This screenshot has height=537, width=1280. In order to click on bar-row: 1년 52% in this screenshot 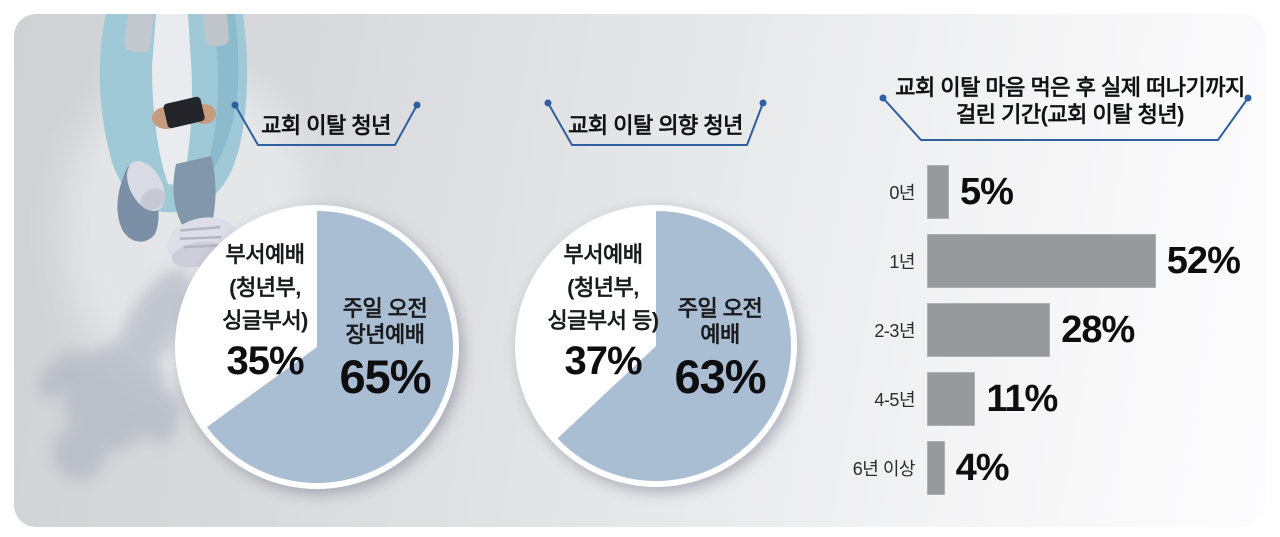, I will do `click(1055, 261)`.